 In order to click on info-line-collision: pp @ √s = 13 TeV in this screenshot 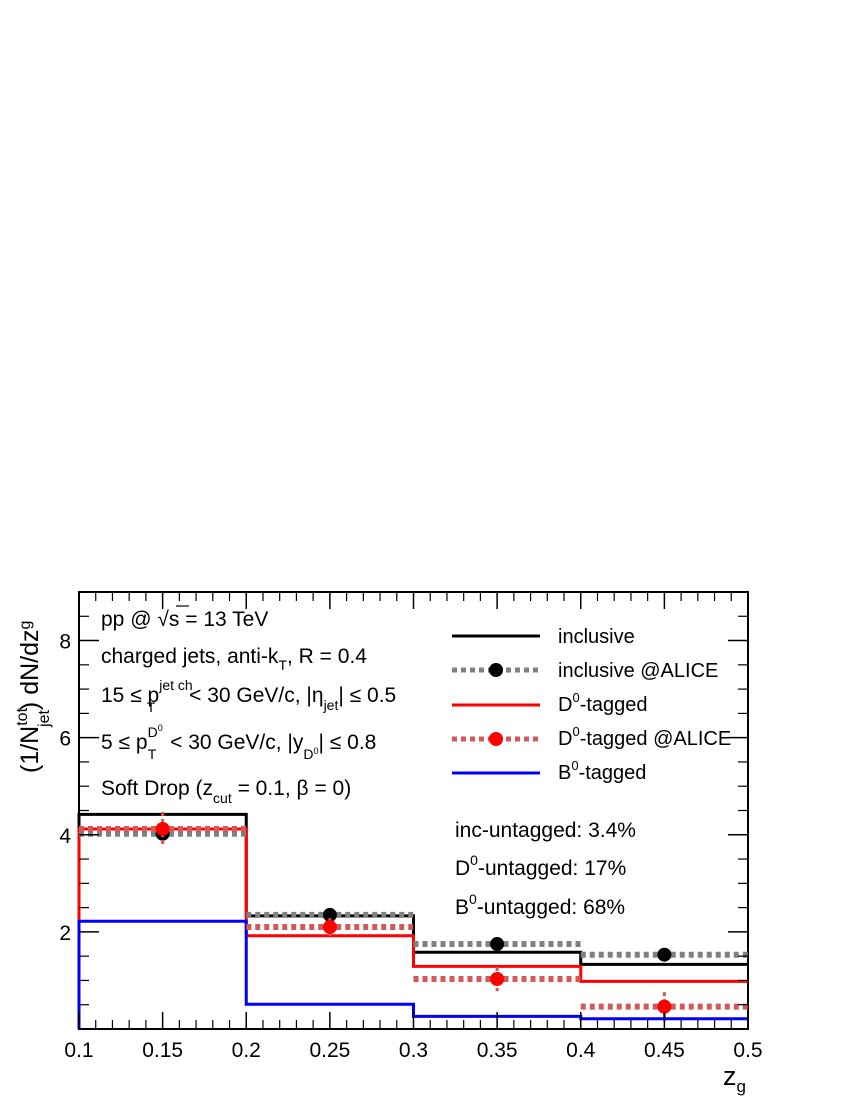, I will do `click(184, 619)`.